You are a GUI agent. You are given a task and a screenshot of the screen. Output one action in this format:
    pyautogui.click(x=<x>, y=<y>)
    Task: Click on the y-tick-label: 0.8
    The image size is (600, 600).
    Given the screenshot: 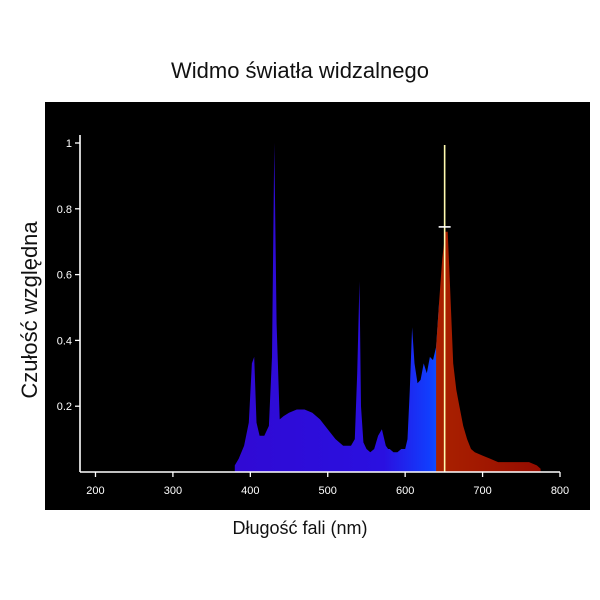 What is the action you would take?
    pyautogui.click(x=64, y=210)
    